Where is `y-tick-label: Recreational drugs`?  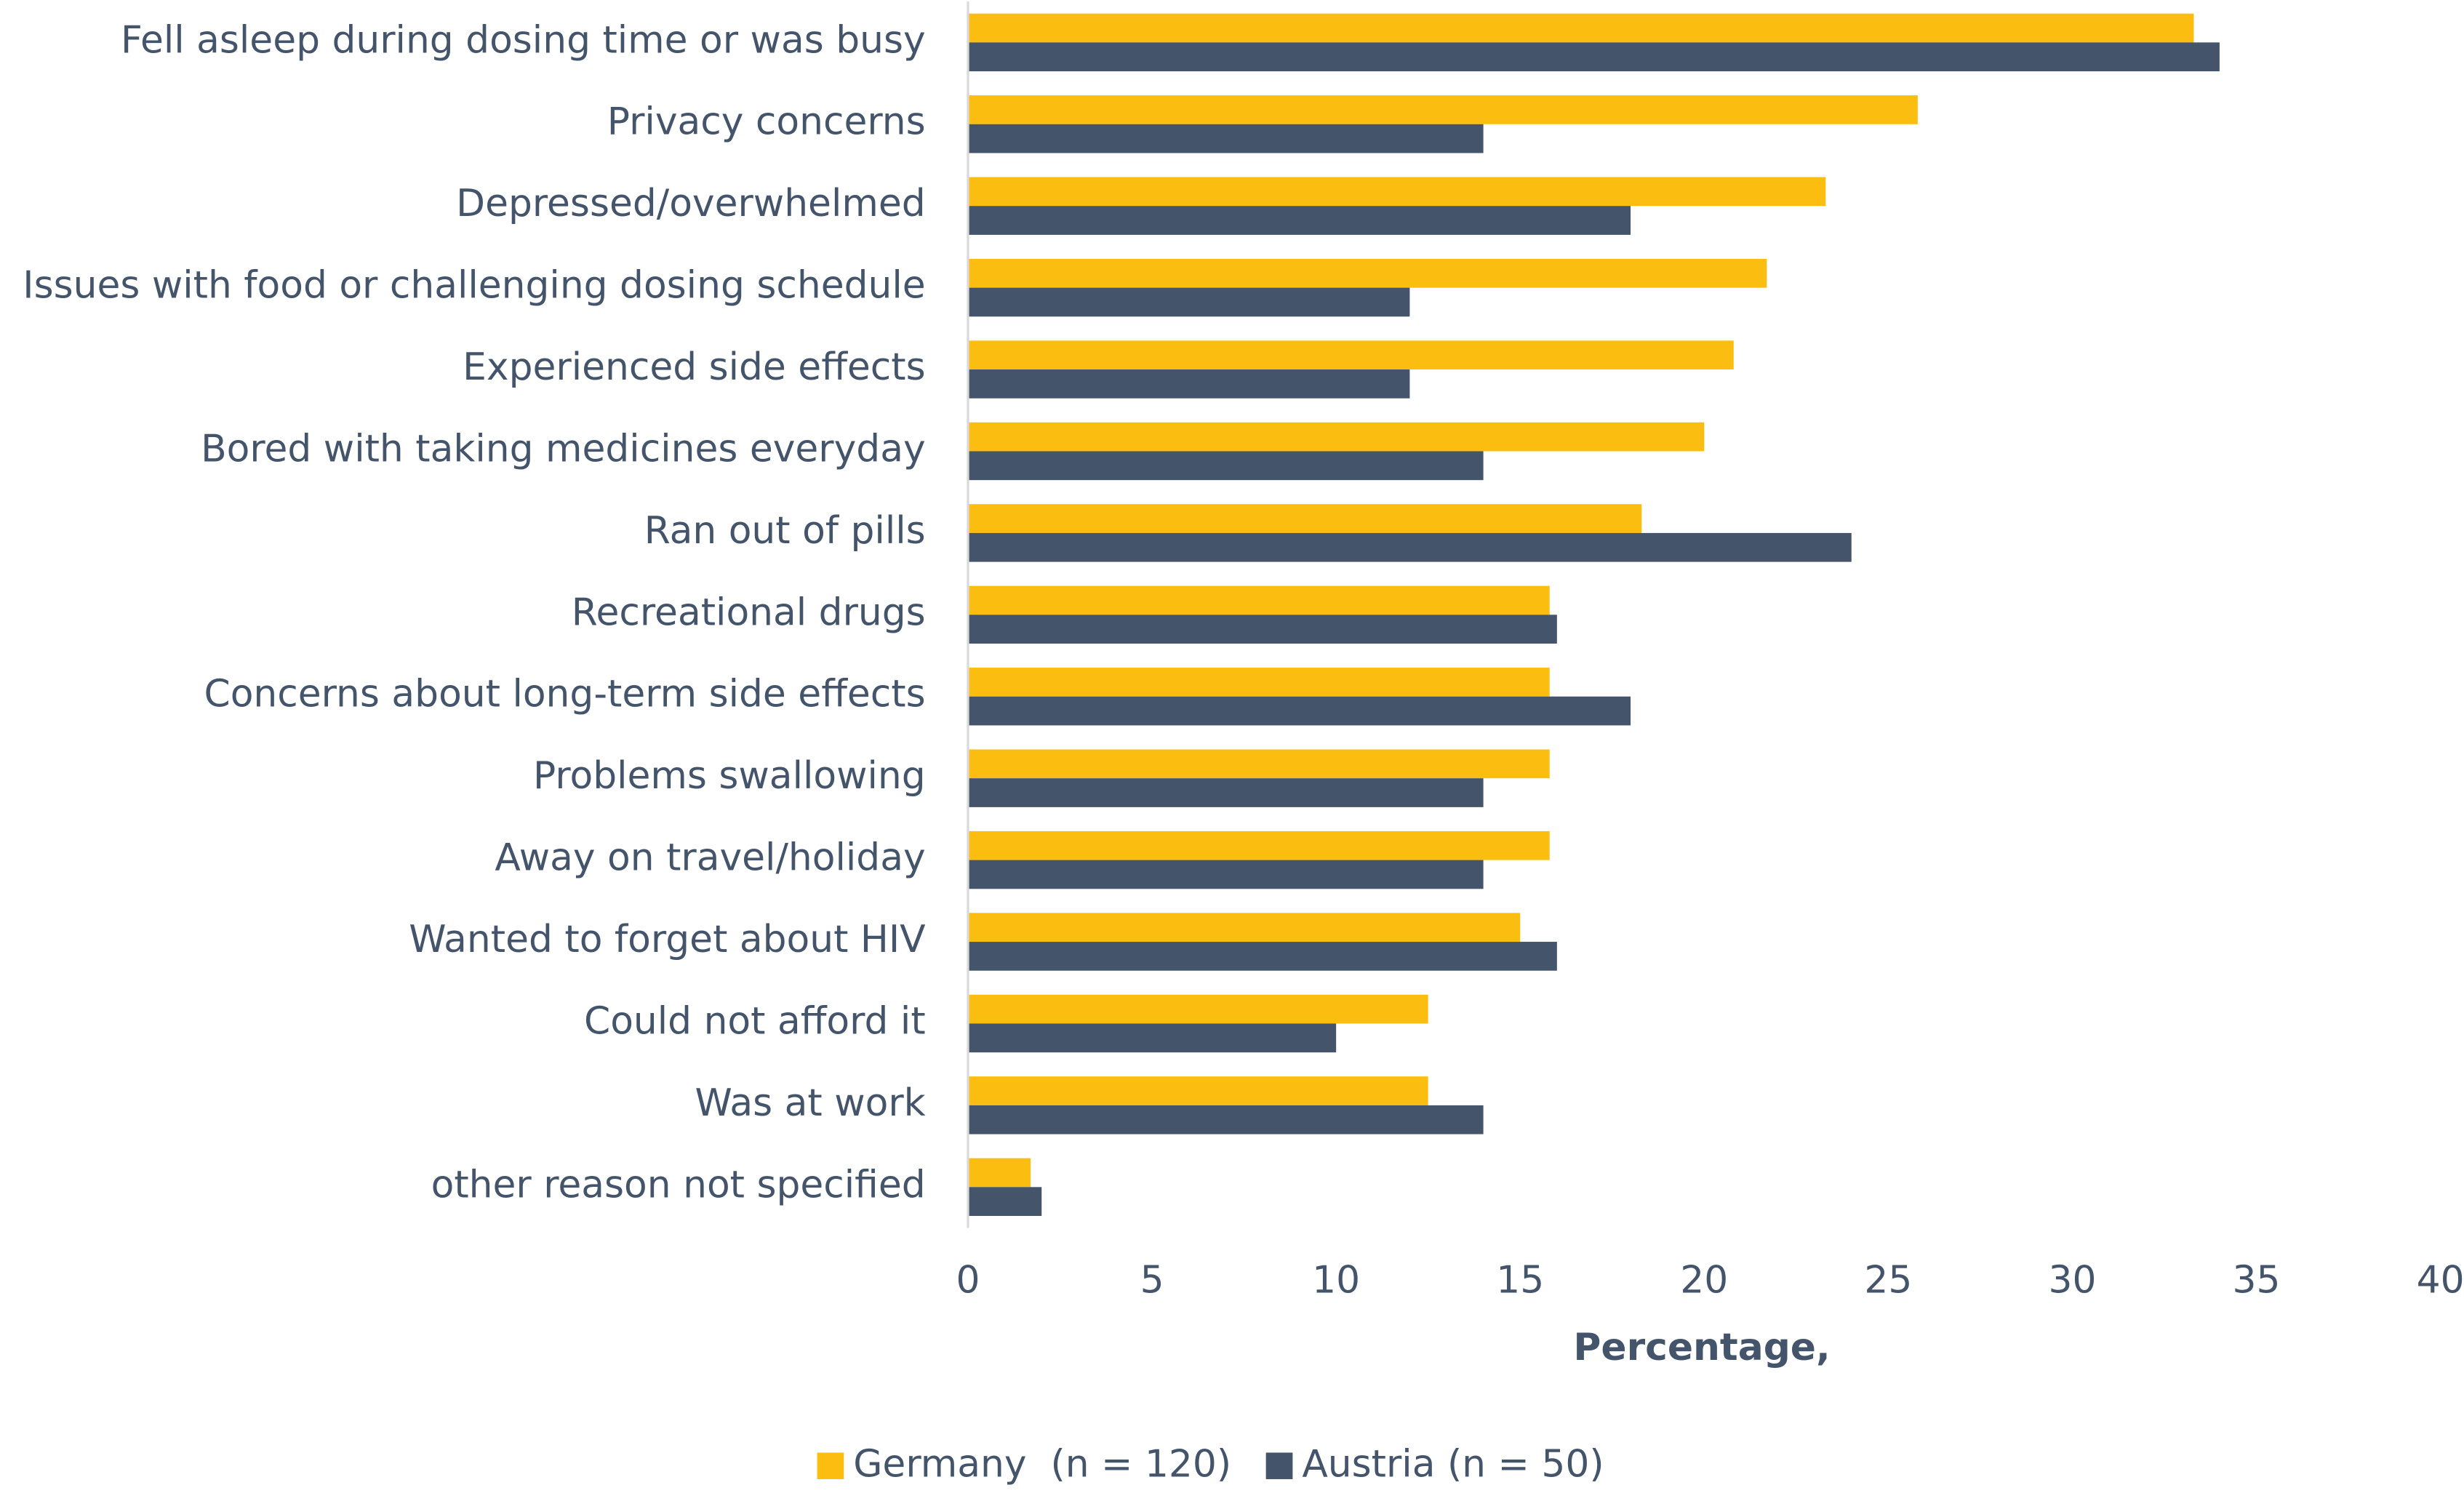
y-tick-label: Recreational drugs is located at coordinates (749, 612).